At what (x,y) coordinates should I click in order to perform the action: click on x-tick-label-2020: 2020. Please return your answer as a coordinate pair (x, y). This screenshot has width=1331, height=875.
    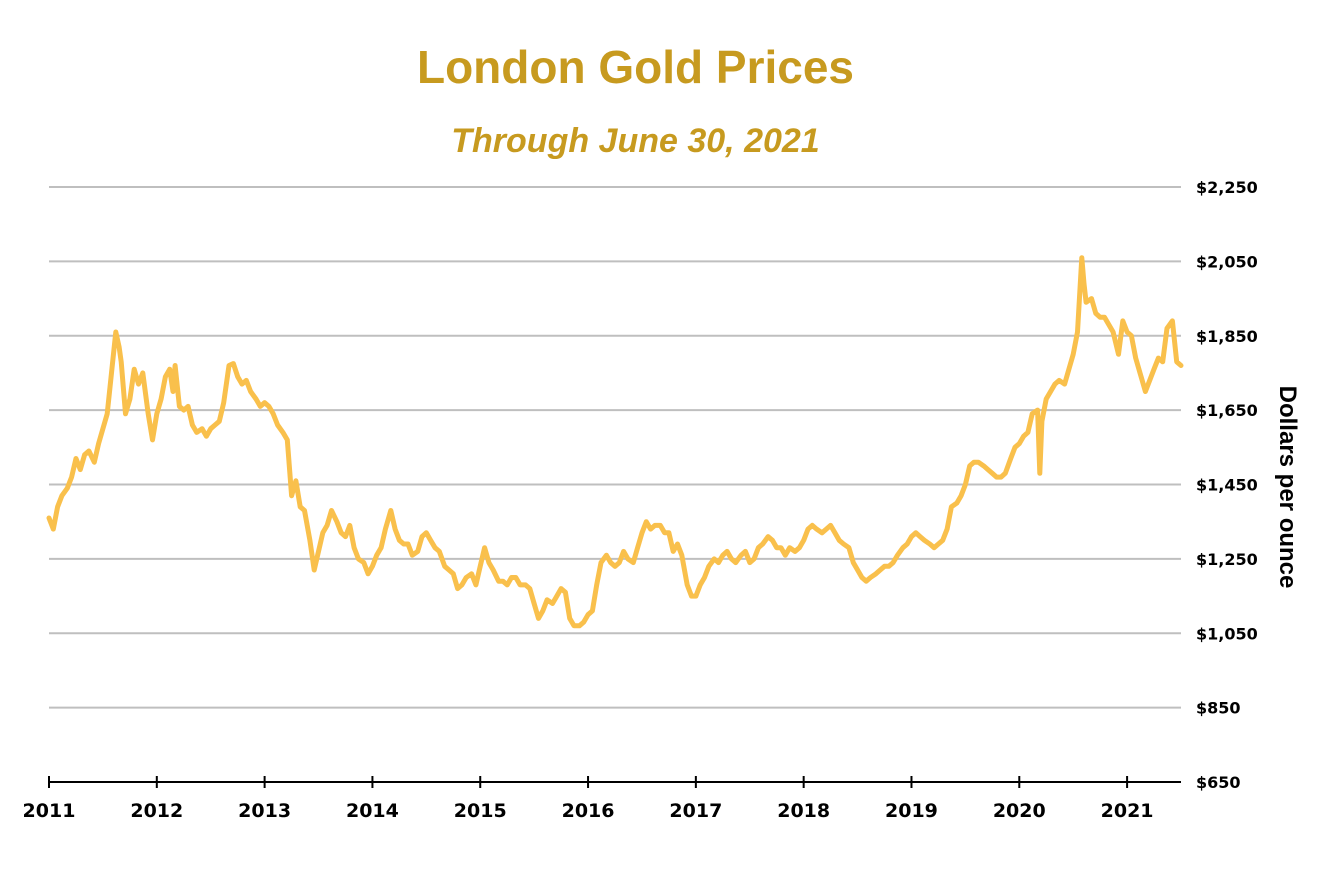
    Looking at the image, I should click on (1019, 811).